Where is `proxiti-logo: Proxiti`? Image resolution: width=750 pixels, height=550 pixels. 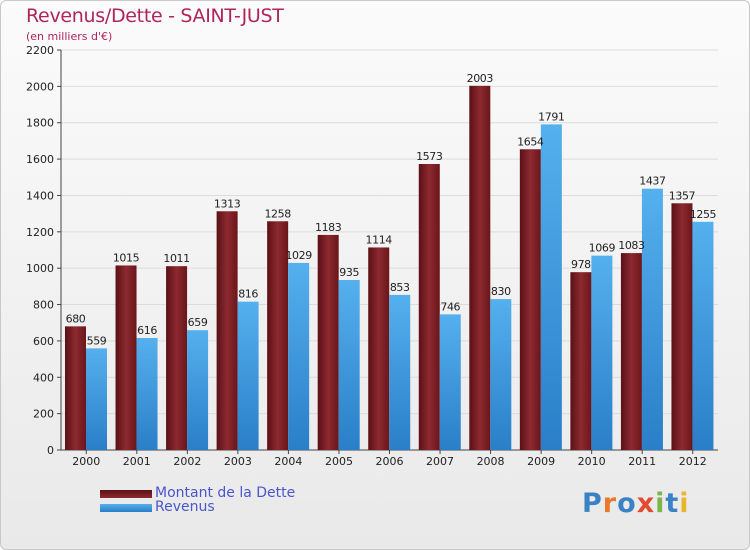 proxiti-logo: Proxiti is located at coordinates (636, 503).